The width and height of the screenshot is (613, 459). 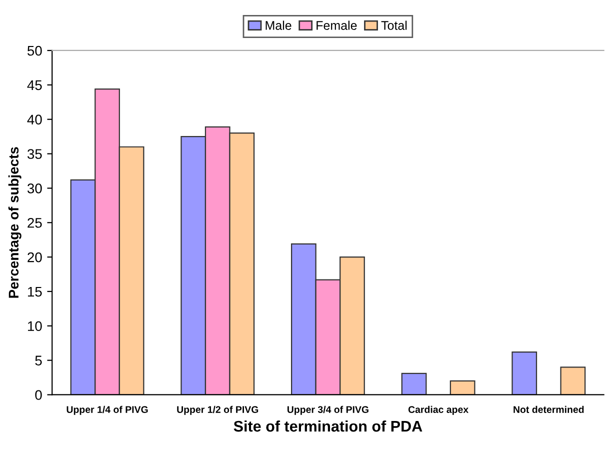 I want to click on y-tick-label: 10, so click(x=35, y=326).